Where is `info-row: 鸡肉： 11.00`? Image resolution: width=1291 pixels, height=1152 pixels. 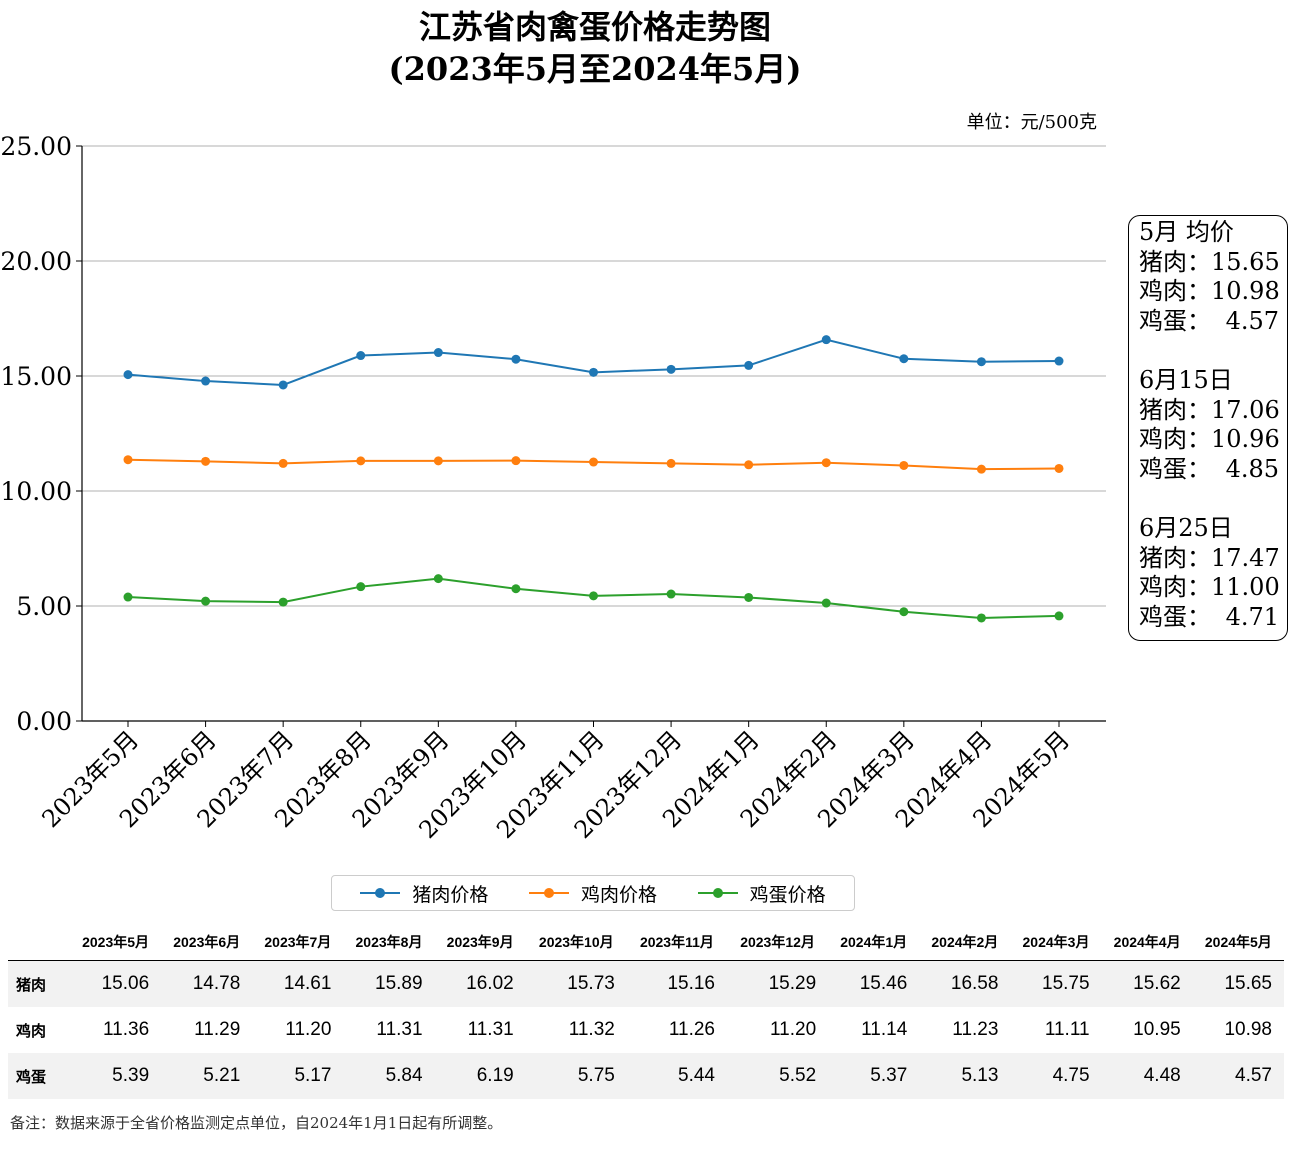 info-row: 鸡肉： 11.00 is located at coordinates (1209, 588).